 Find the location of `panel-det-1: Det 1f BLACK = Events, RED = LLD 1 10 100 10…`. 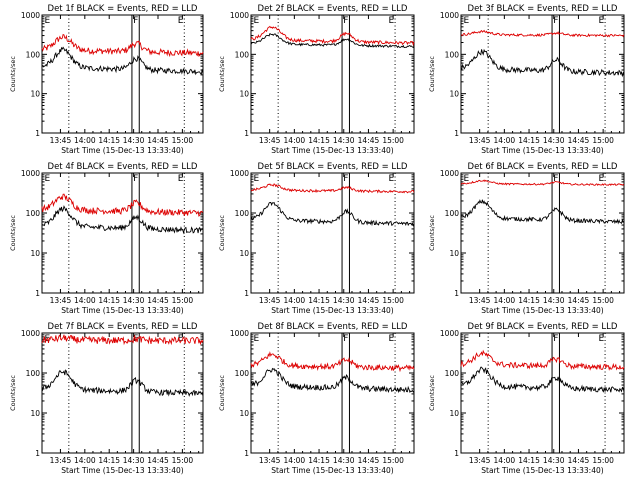

panel-det-1: Det 1f BLACK = Events, RED = LLD 1 10 100 10… is located at coordinates (106, 79).